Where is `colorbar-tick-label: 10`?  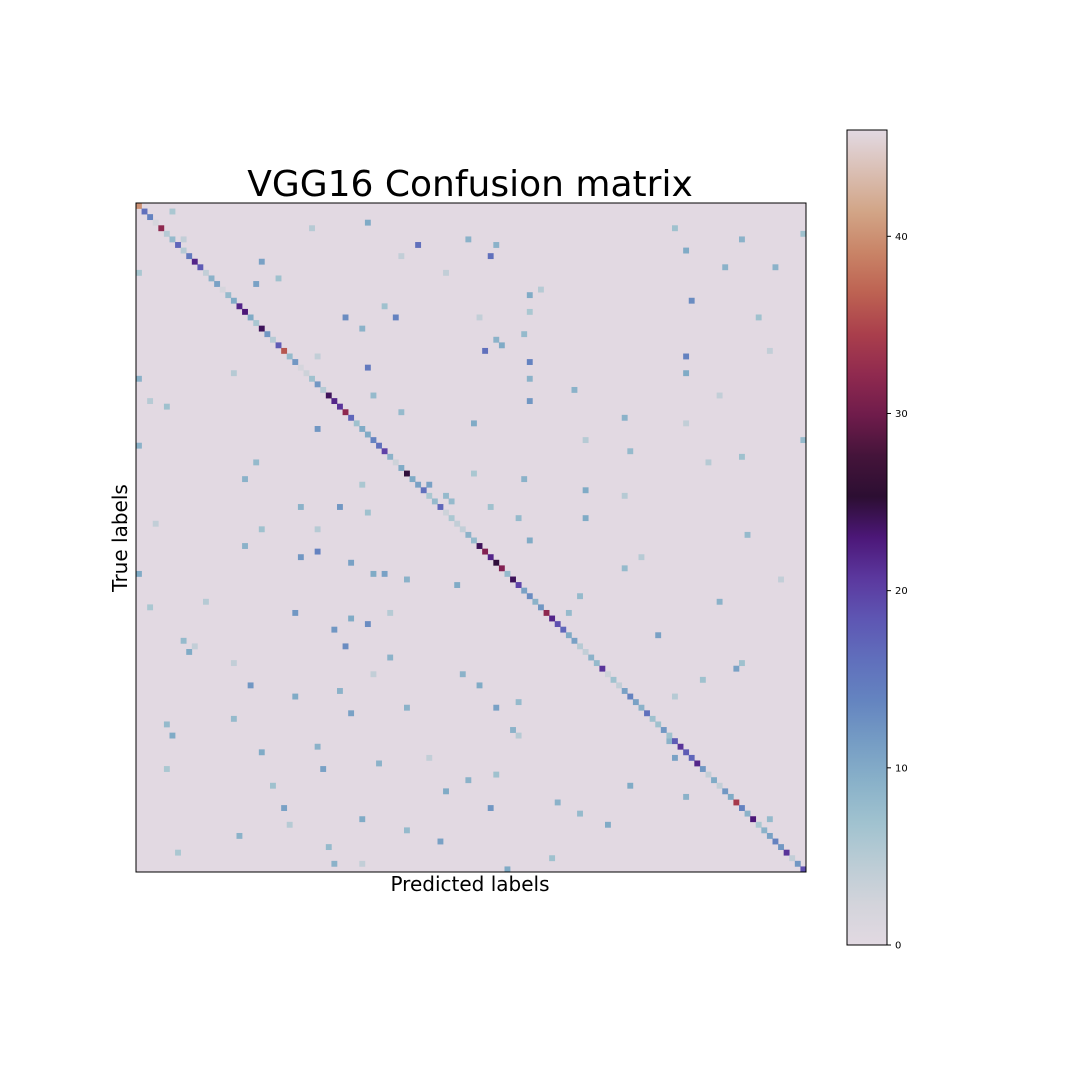 colorbar-tick-label: 10 is located at coordinates (901, 768).